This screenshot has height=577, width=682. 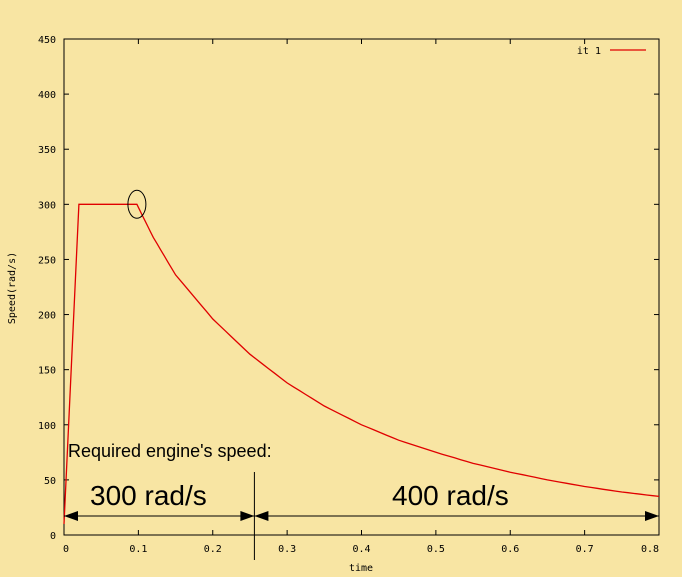 What do you see at coordinates (361, 568) in the screenshot?
I see `x-axis-title: time` at bounding box center [361, 568].